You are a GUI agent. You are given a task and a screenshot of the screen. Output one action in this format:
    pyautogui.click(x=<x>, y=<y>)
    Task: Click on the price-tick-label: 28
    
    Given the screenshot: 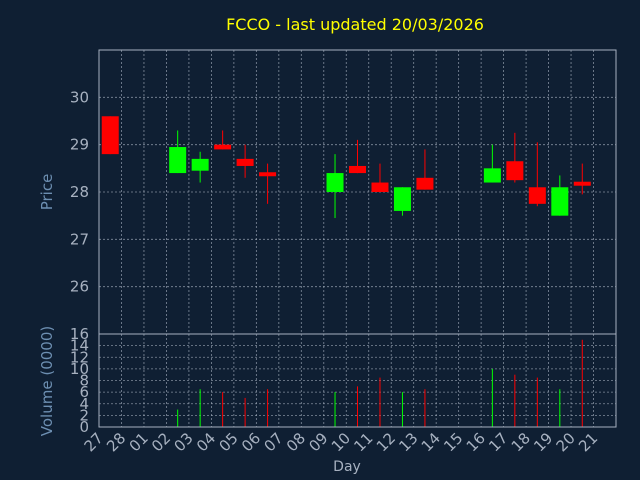 What is the action you would take?
    pyautogui.click(x=79, y=192)
    